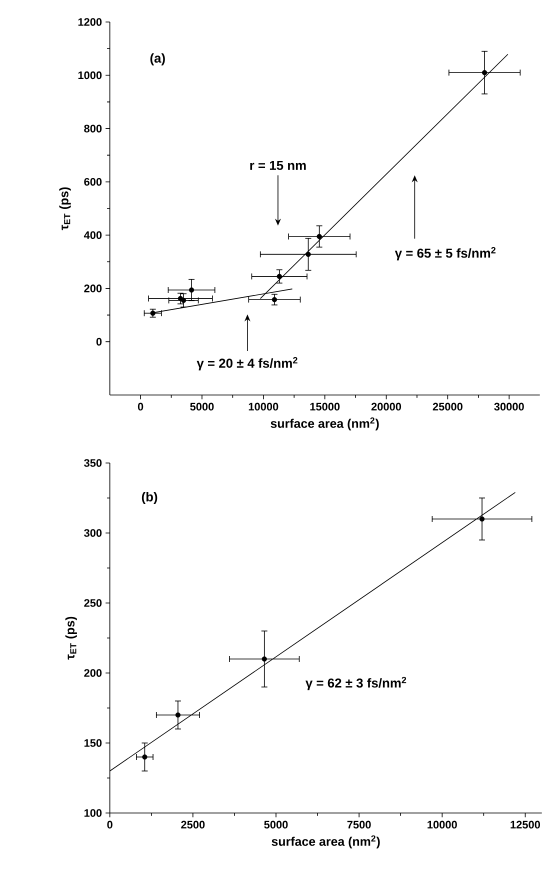 The width and height of the screenshot is (550, 879). What do you see at coordinates (93, 603) in the screenshot?
I see `y-tick-label: 250` at bounding box center [93, 603].